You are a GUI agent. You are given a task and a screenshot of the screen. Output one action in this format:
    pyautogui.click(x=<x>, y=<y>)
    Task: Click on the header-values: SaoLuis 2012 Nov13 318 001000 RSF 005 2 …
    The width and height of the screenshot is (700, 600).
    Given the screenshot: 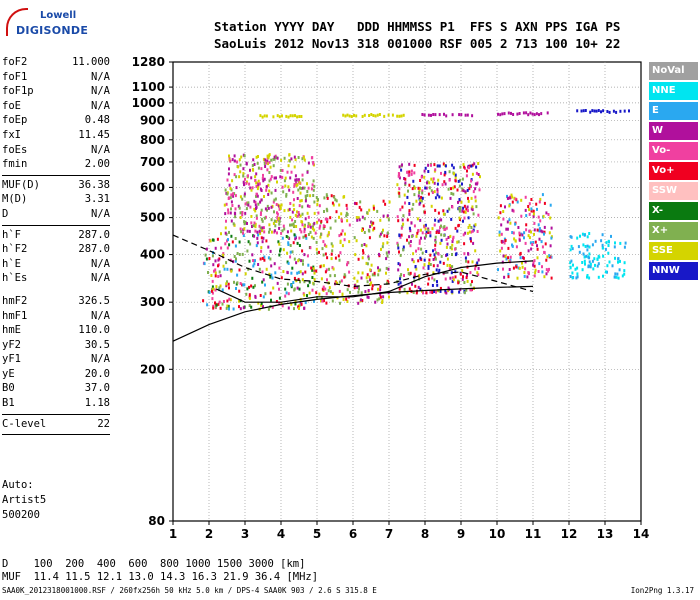 What is the action you would take?
    pyautogui.click(x=417, y=43)
    